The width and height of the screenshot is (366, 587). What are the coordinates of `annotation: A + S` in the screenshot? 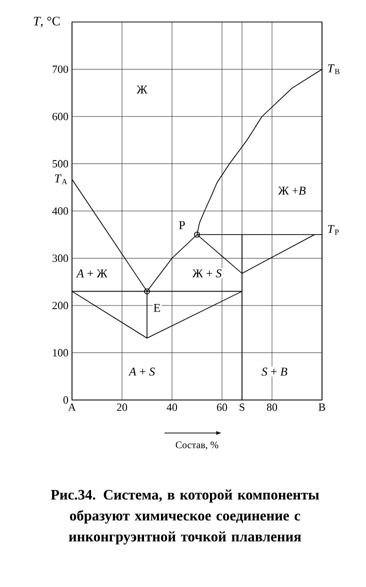 It's located at (141, 372).